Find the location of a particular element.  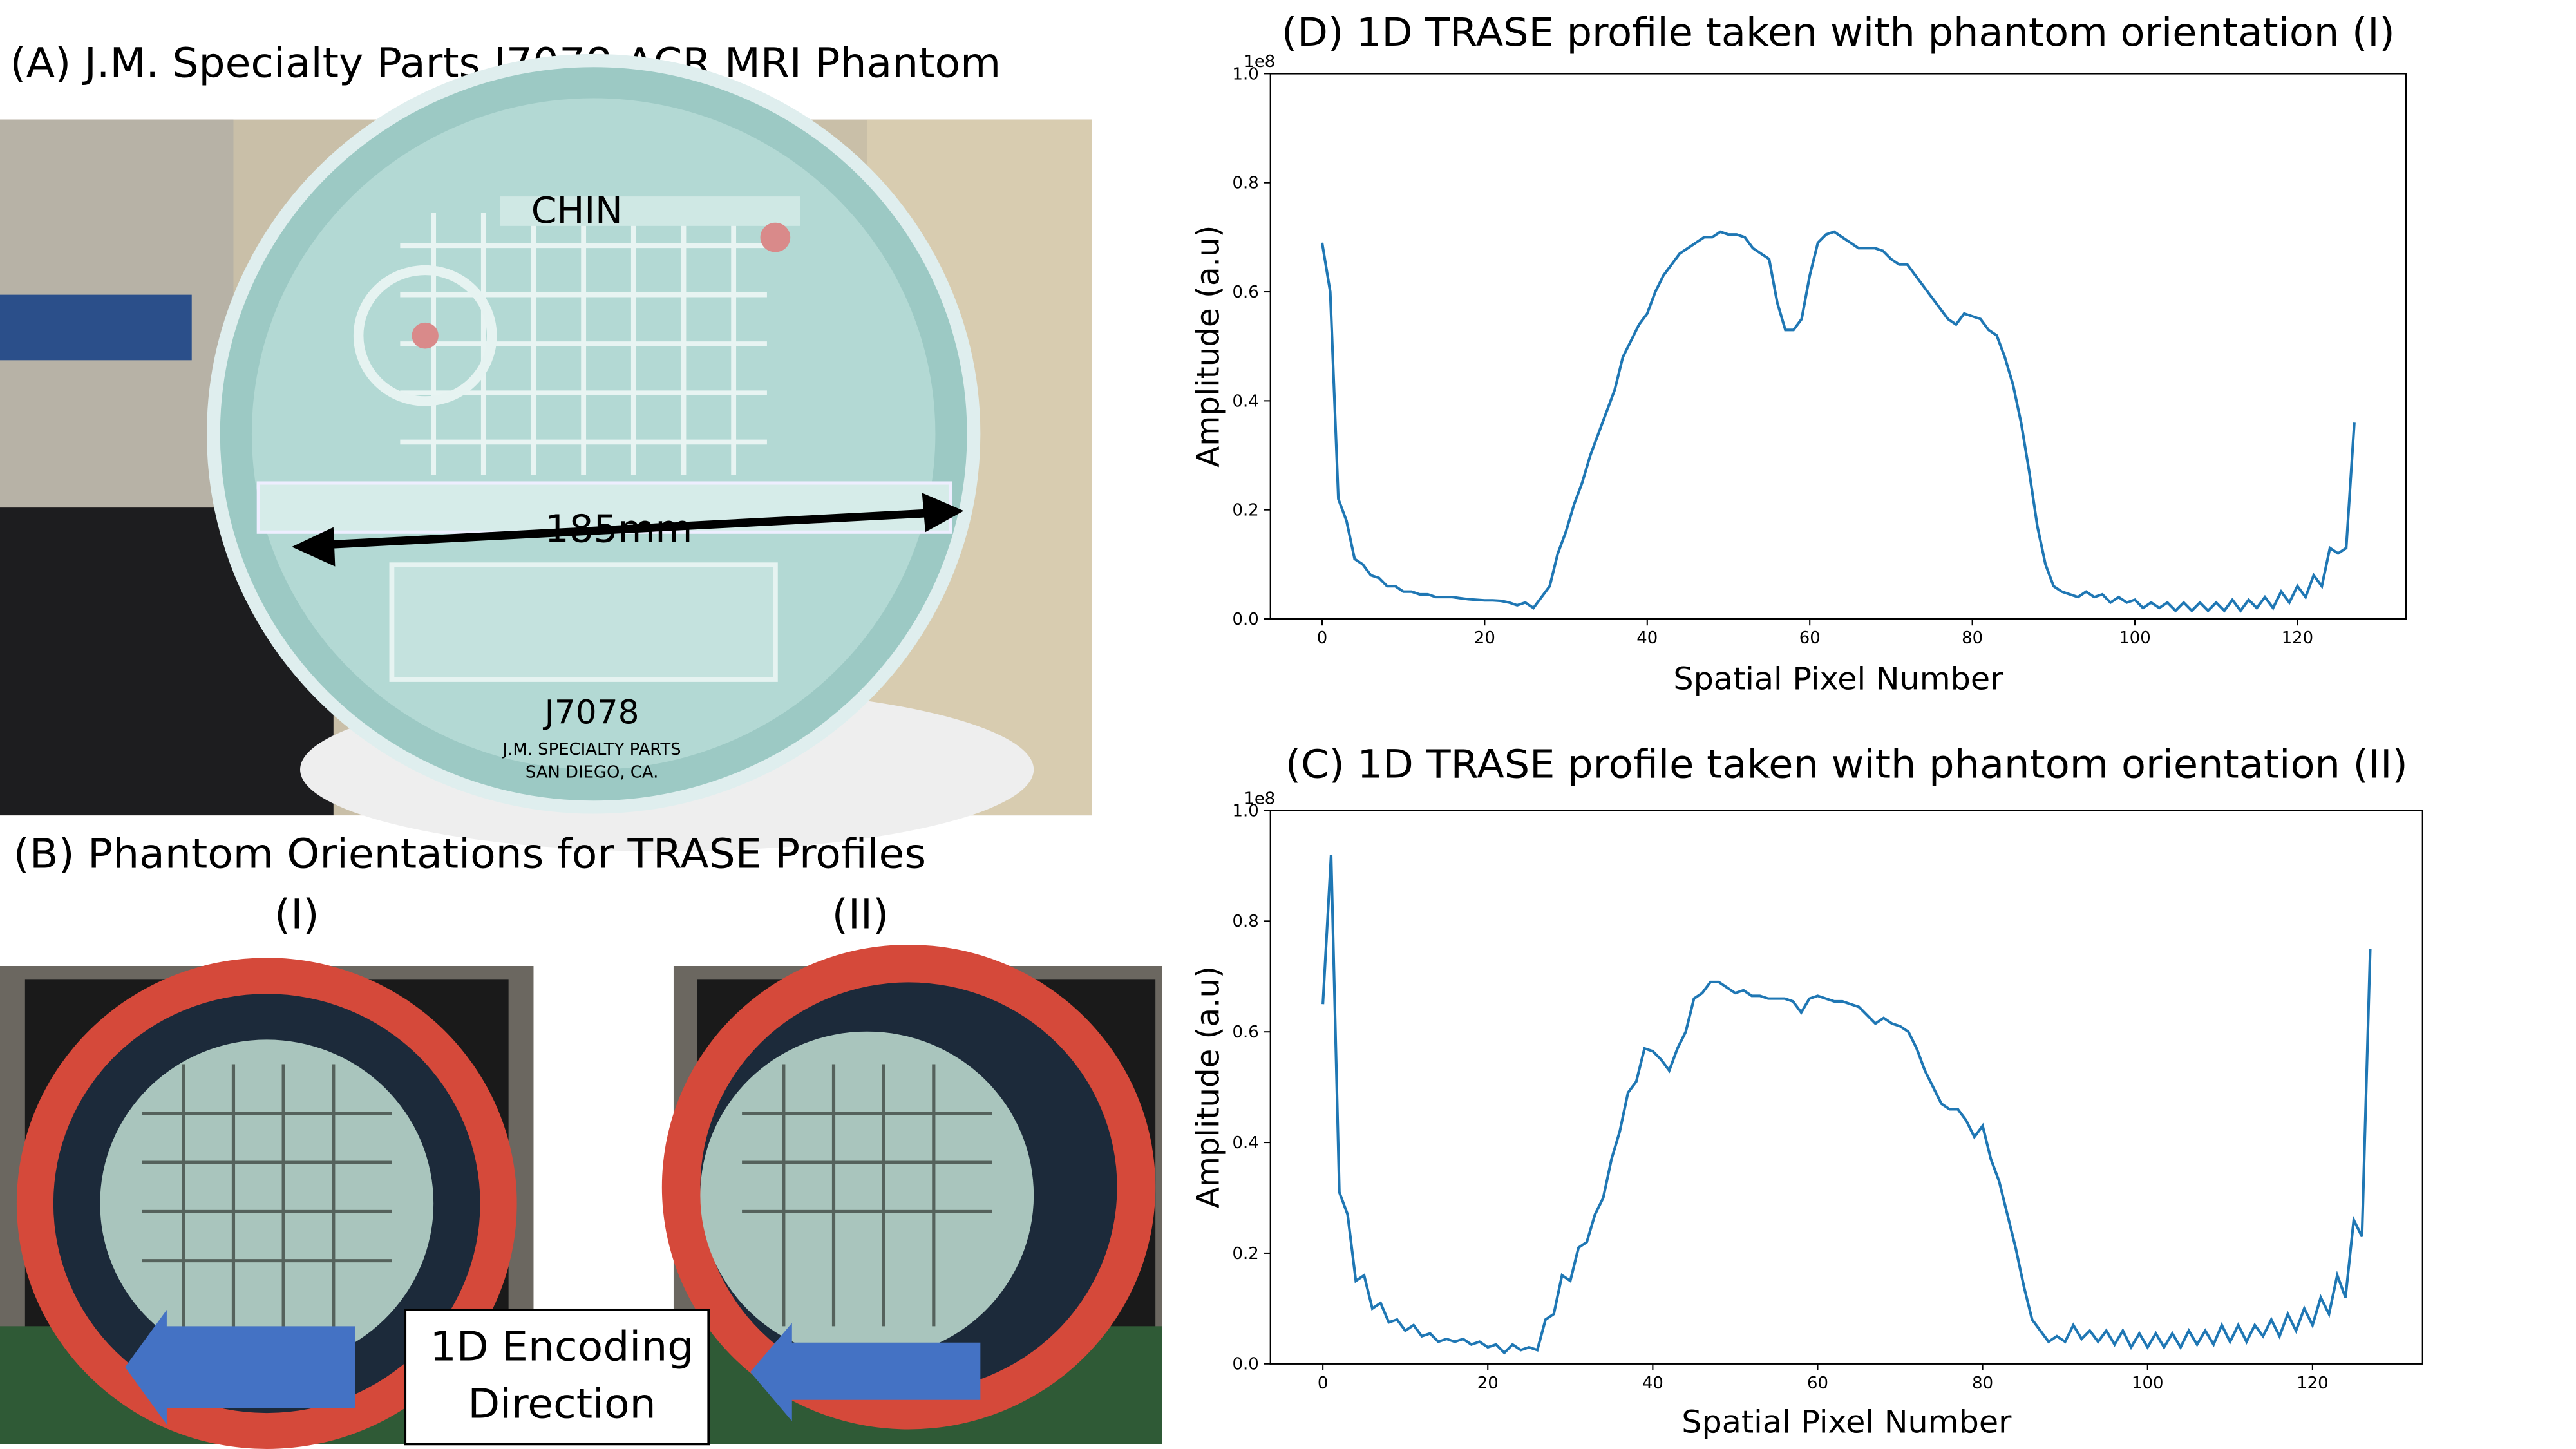

orientation-label: (II) is located at coordinates (860, 914).